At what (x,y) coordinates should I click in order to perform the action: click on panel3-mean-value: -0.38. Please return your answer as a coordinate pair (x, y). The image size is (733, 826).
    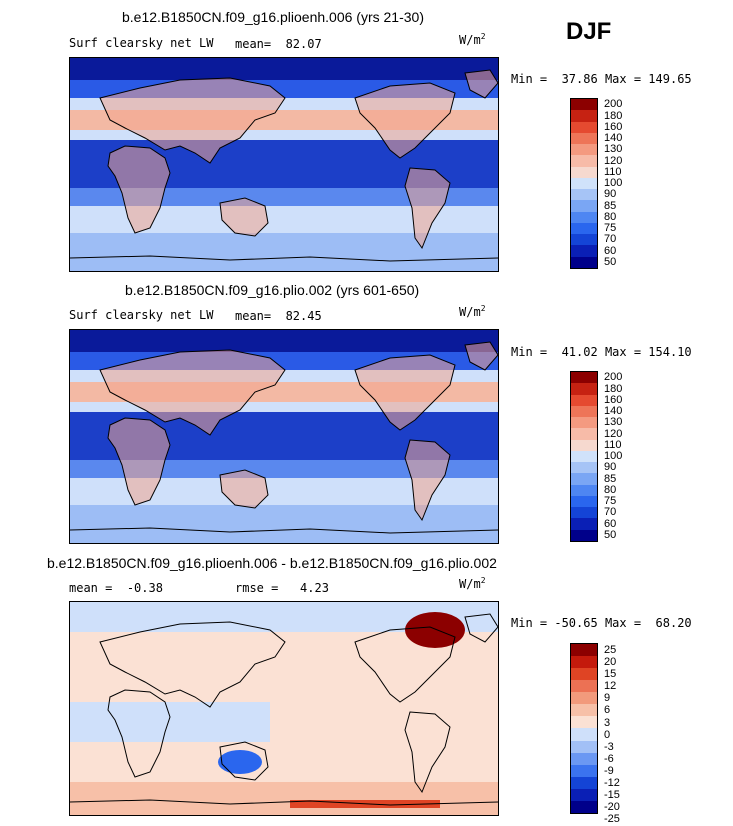
    Looking at the image, I should click on (144, 588).